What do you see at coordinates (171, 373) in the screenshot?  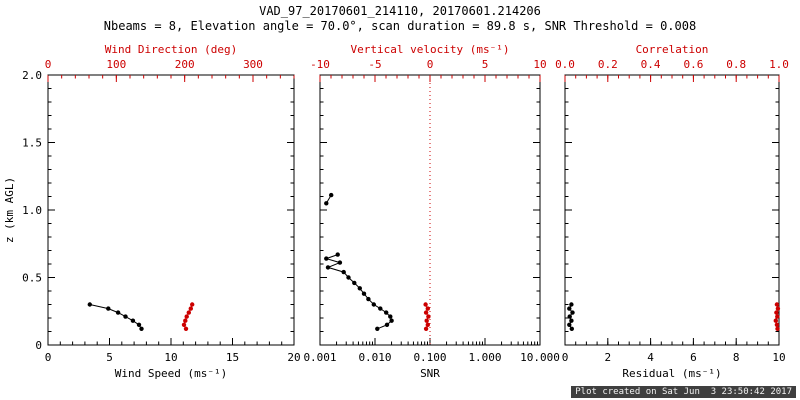 I see `svg-text: Wind Speed (ms⁻¹)` at bounding box center [171, 373].